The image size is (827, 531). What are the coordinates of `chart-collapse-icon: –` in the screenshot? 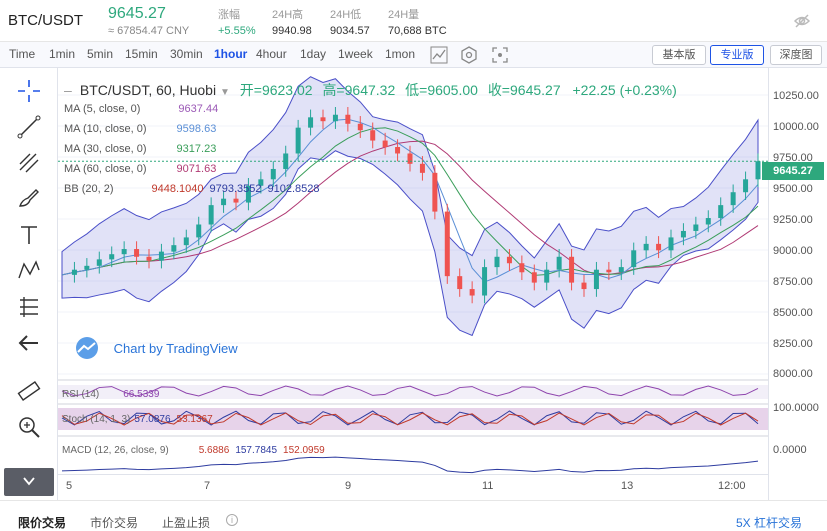 It's located at (68, 90).